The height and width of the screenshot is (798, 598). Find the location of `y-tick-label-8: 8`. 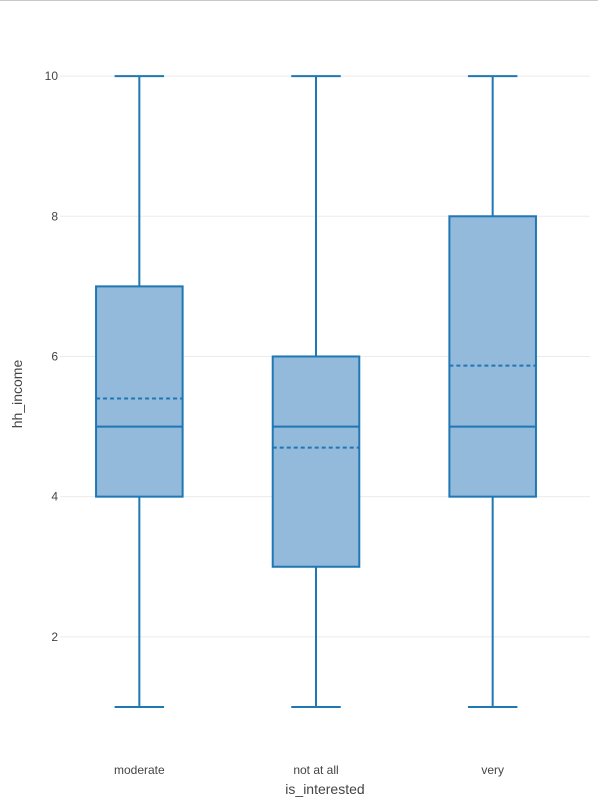

y-tick-label-8: 8 is located at coordinates (54, 216).